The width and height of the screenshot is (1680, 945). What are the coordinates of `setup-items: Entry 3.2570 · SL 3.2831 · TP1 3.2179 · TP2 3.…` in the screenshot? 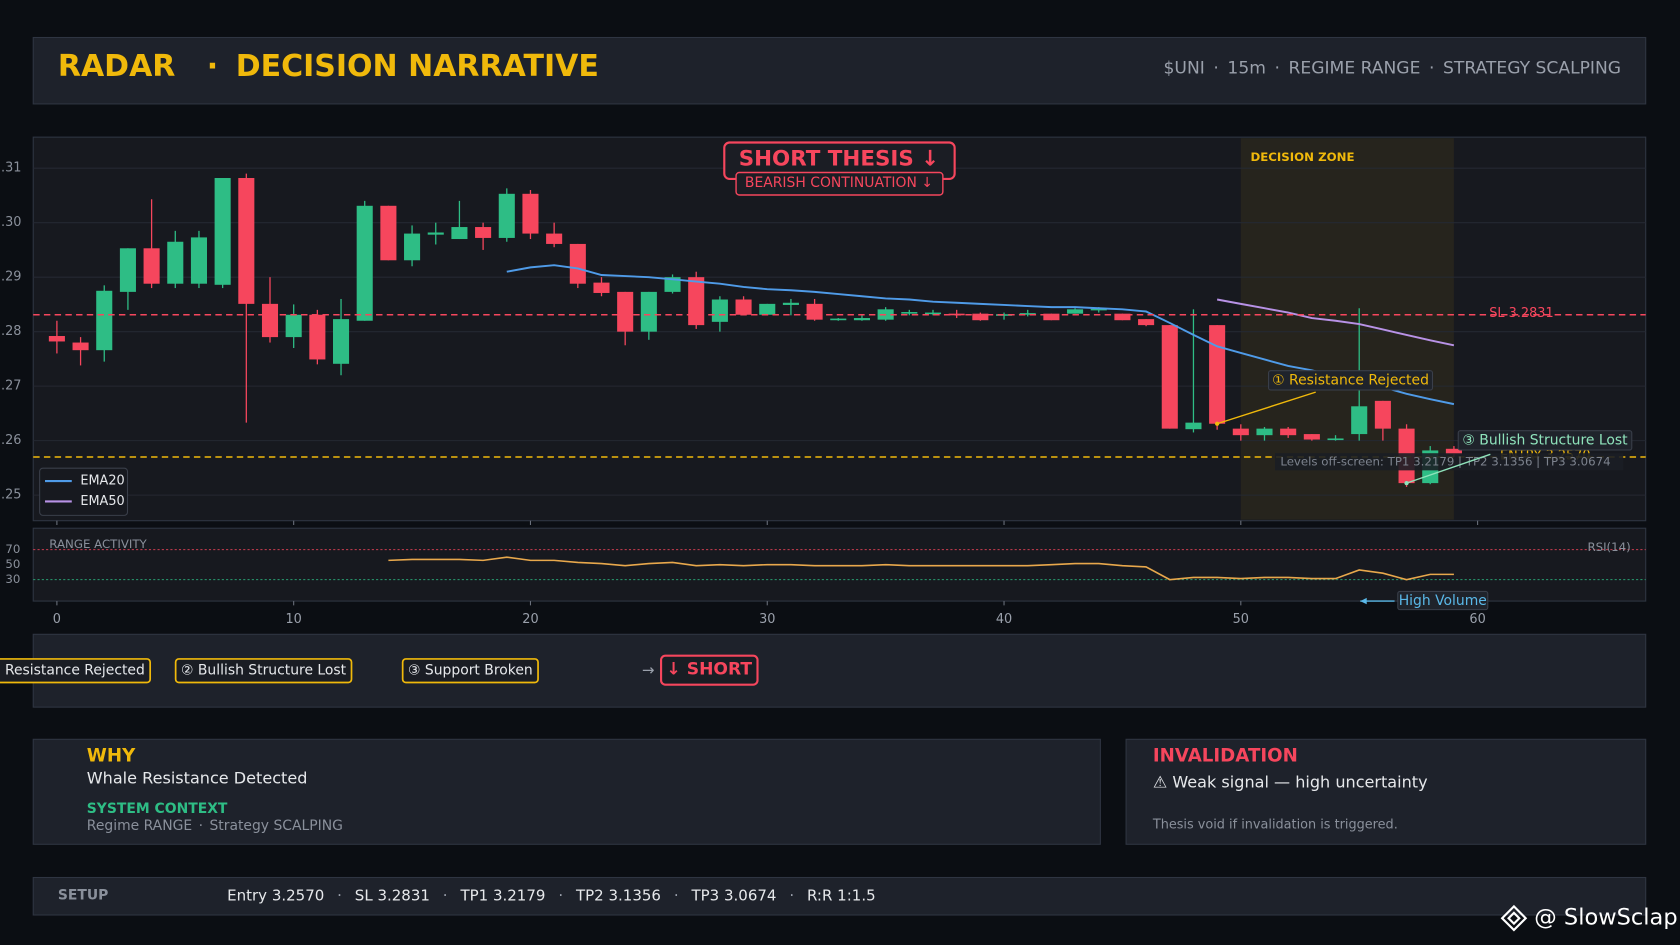 It's located at (551, 895).